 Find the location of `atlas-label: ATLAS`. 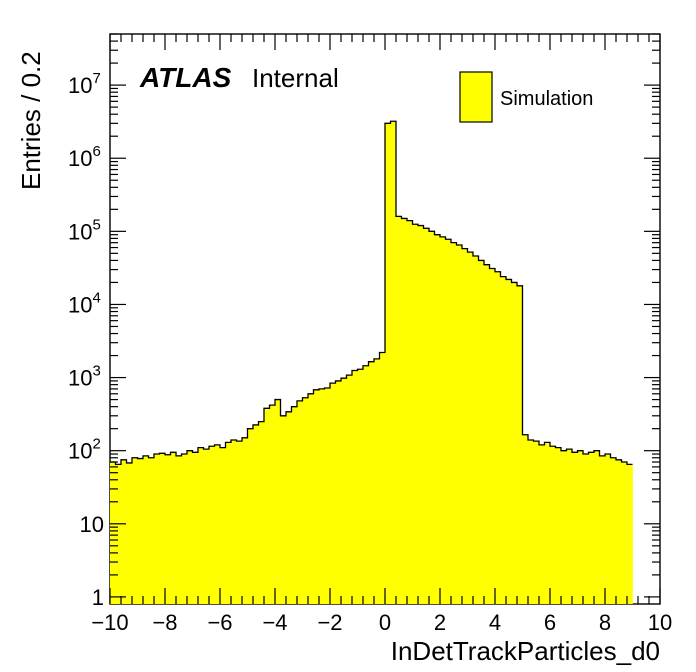

atlas-label: ATLAS is located at coordinates (185, 77).